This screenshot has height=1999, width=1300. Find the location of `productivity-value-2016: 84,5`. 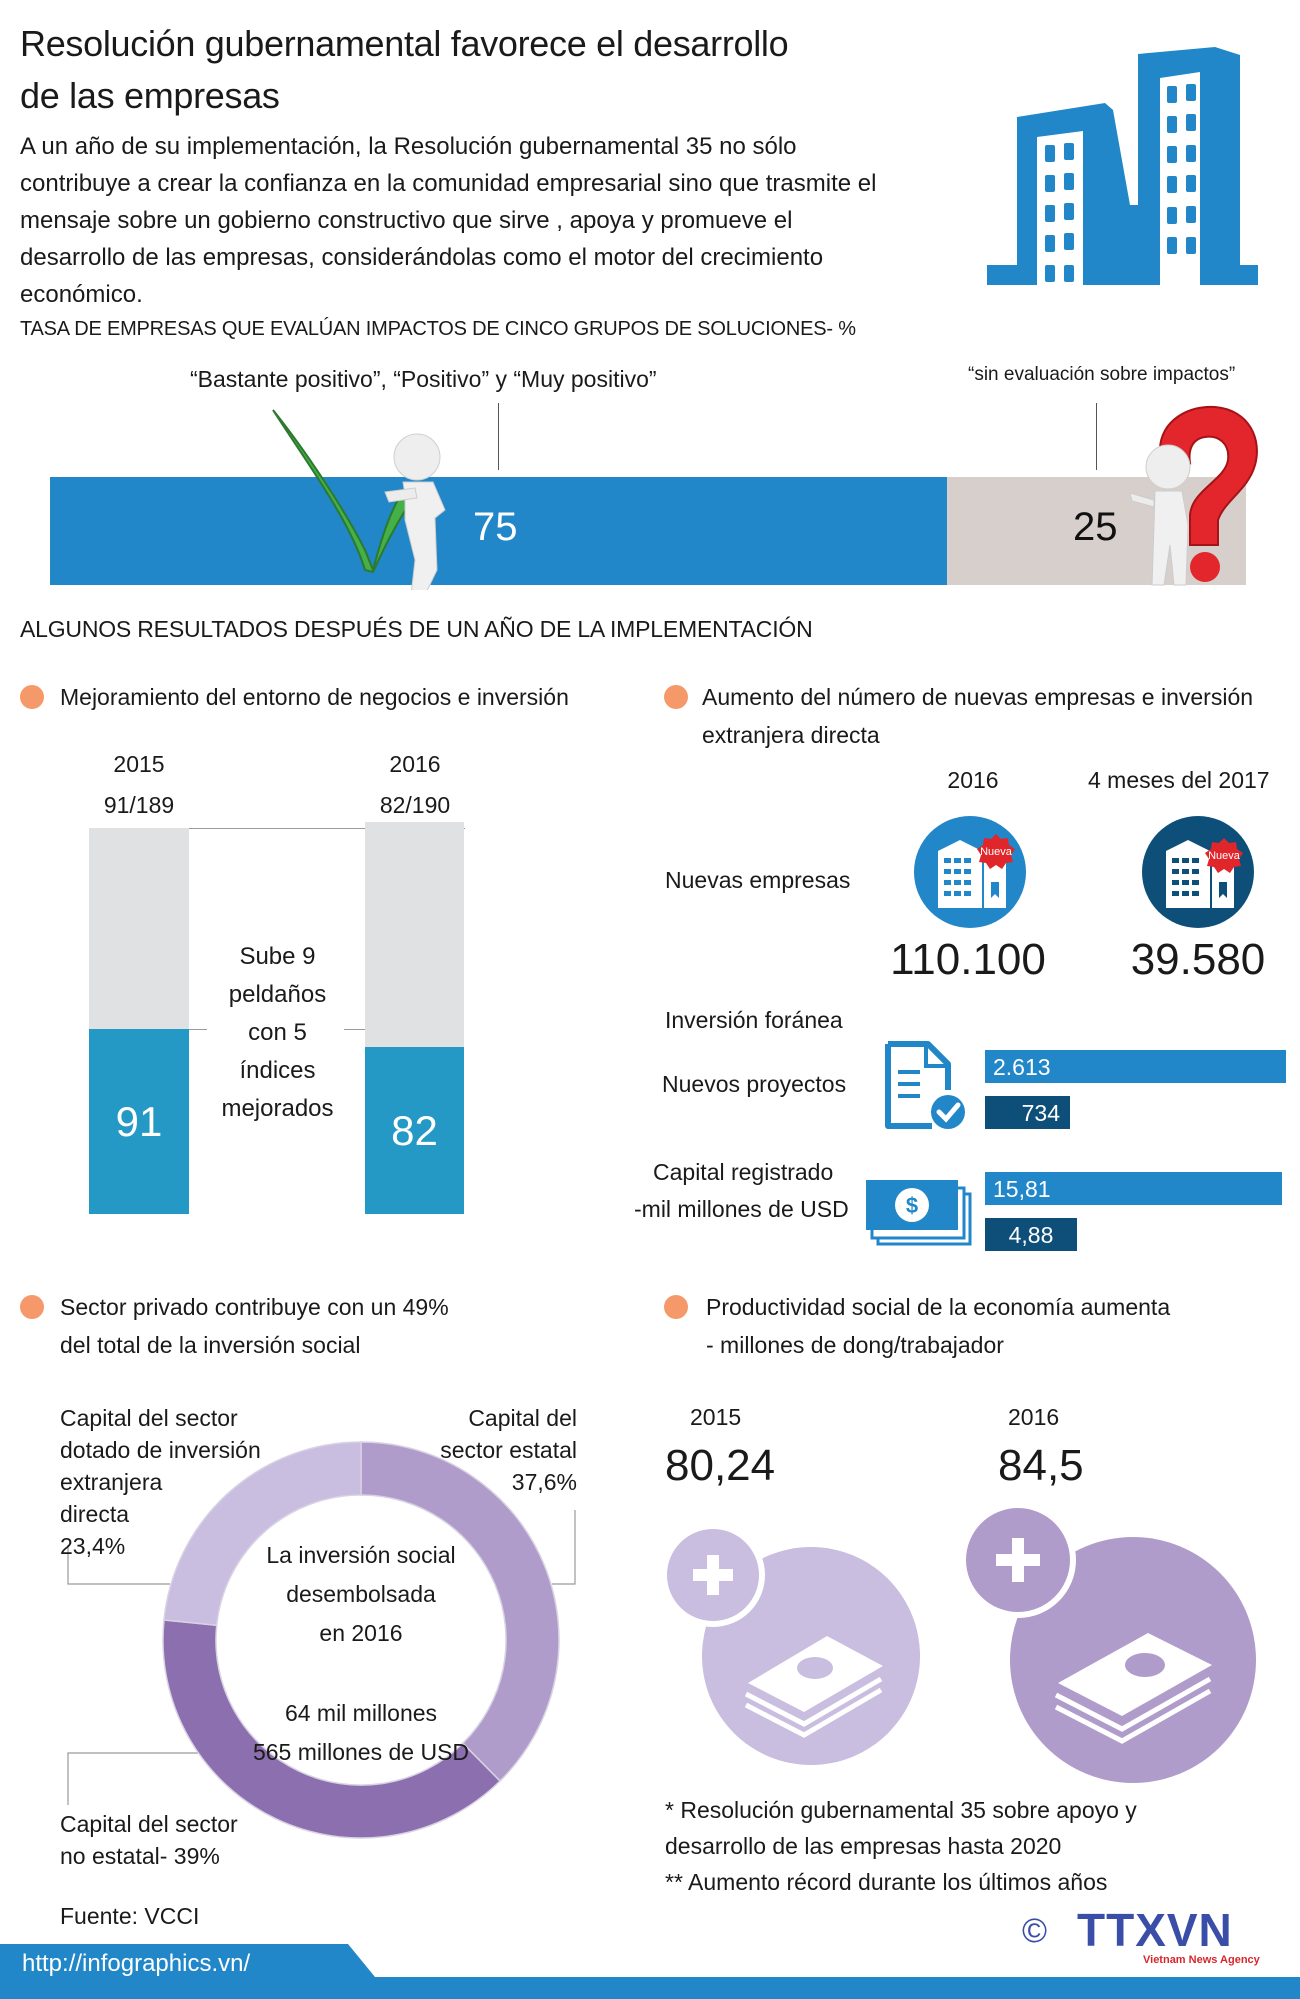

productivity-value-2016: 84,5 is located at coordinates (1041, 1465).